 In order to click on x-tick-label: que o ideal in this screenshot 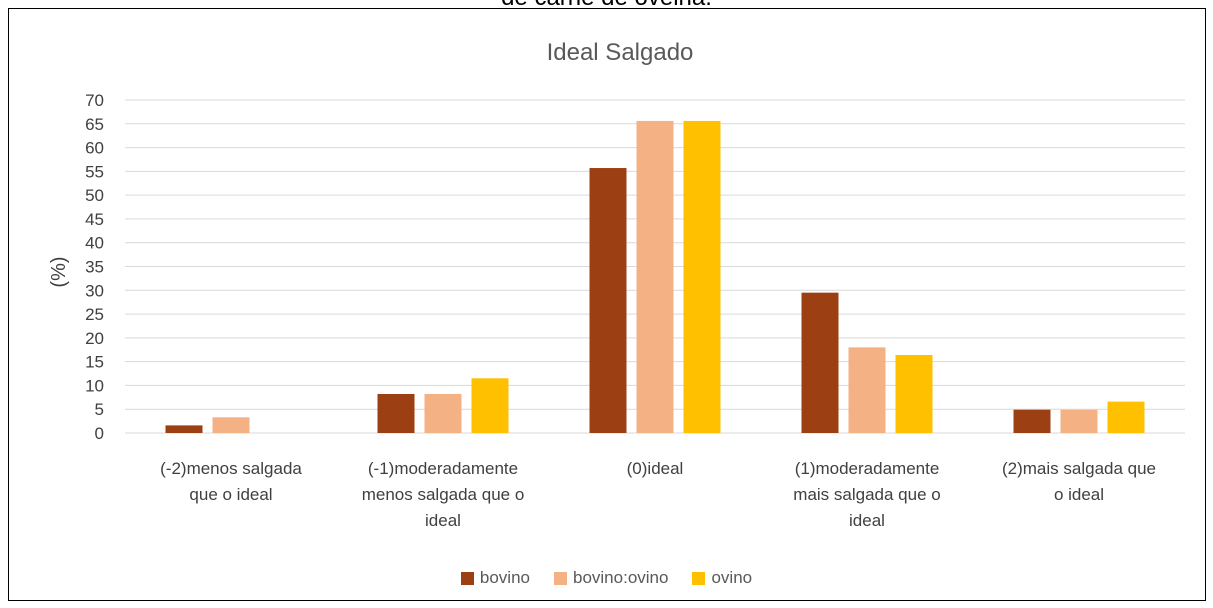, I will do `click(230, 494)`.